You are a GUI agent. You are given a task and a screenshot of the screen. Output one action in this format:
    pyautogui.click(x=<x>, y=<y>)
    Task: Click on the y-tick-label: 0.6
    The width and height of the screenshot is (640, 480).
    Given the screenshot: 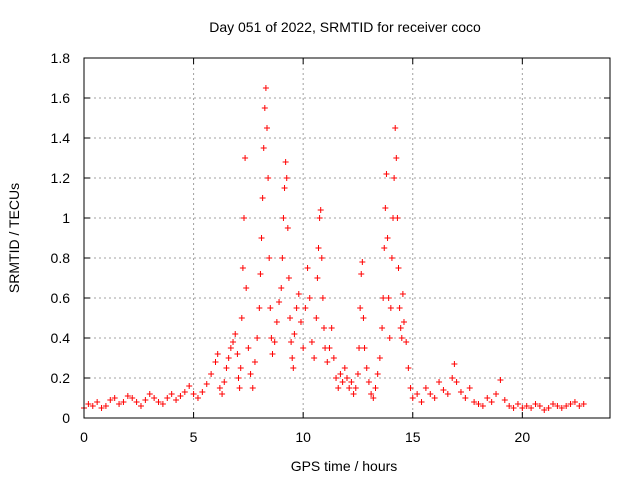 What is the action you would take?
    pyautogui.click(x=61, y=298)
    